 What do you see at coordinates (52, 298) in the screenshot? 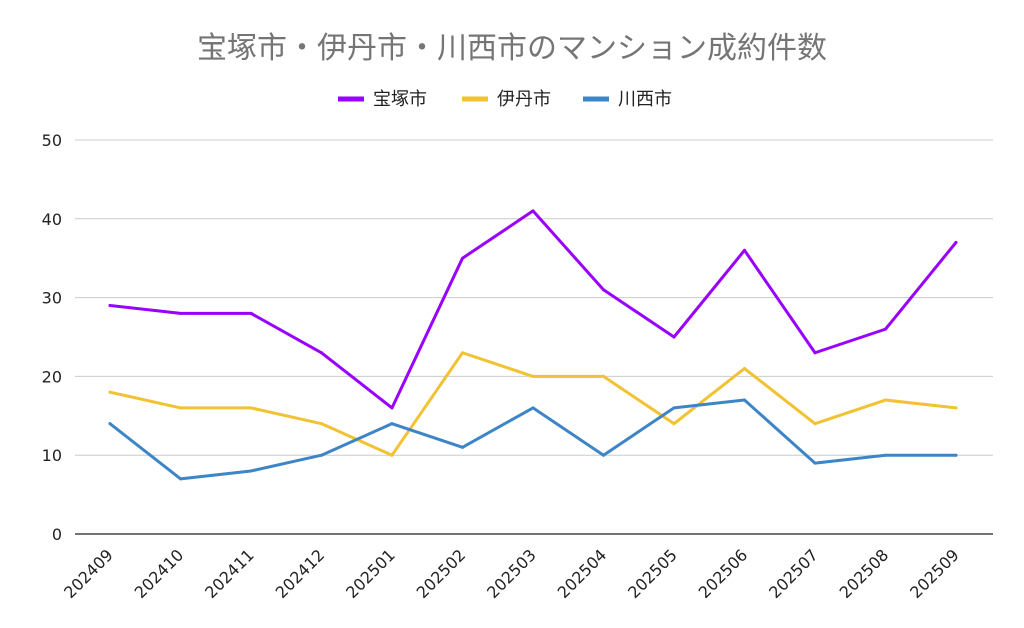
I see `y-tick-label-30: 30` at bounding box center [52, 298].